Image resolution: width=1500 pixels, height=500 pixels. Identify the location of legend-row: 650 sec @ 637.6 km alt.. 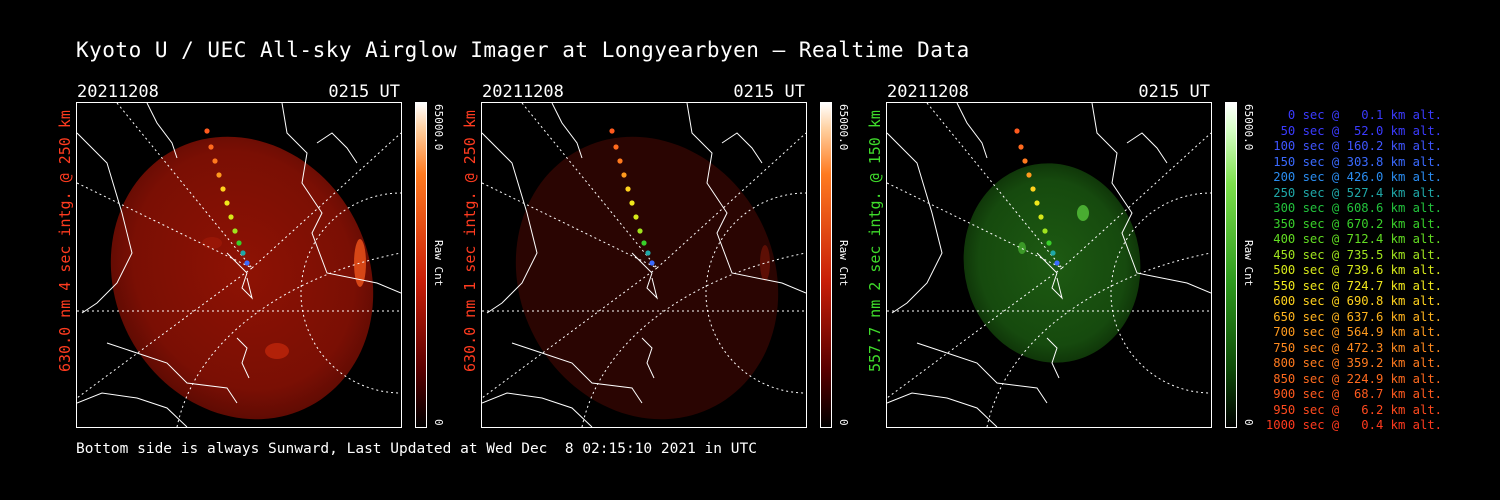
(1357, 316).